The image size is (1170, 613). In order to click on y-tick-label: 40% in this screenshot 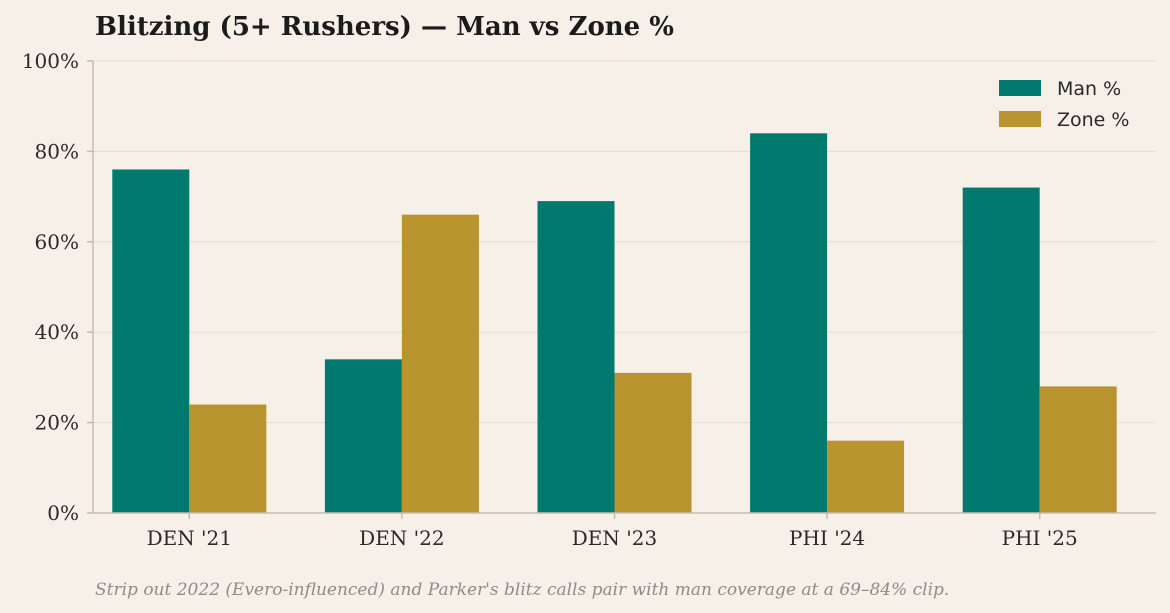, I will do `click(57, 332)`.